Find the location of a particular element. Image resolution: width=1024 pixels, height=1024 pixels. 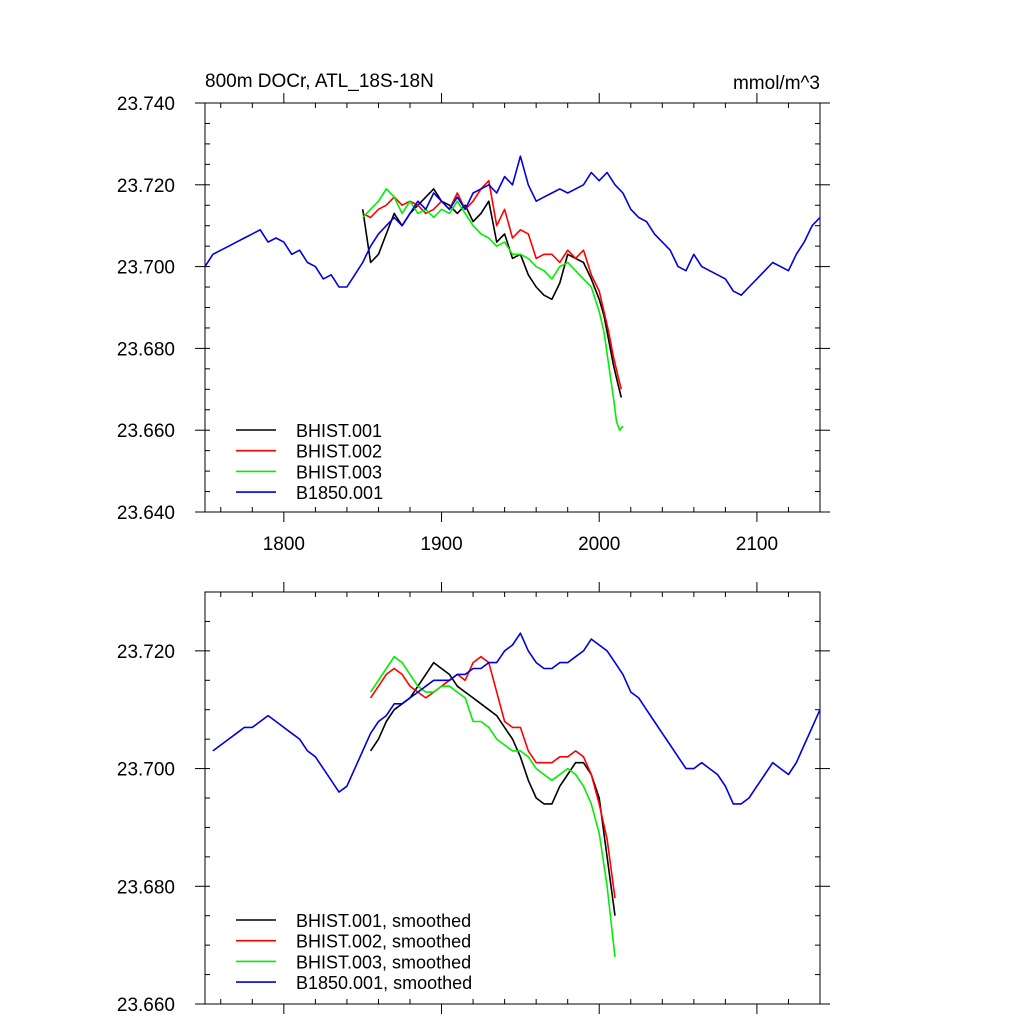

units-label: mmol/m^3 is located at coordinates (776, 83).